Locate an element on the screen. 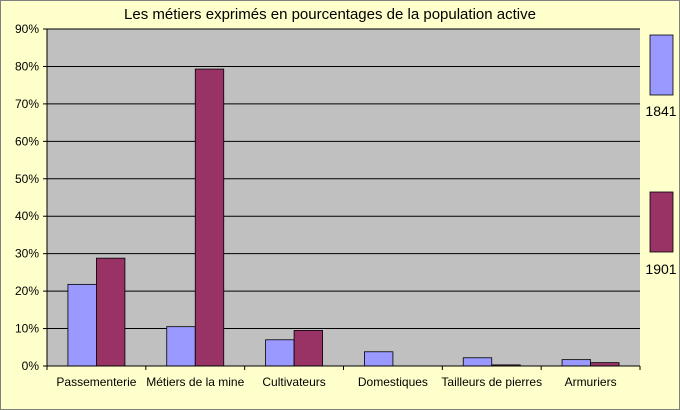 The image size is (680, 410). x-tick-label: Cultivateurs is located at coordinates (293, 382).